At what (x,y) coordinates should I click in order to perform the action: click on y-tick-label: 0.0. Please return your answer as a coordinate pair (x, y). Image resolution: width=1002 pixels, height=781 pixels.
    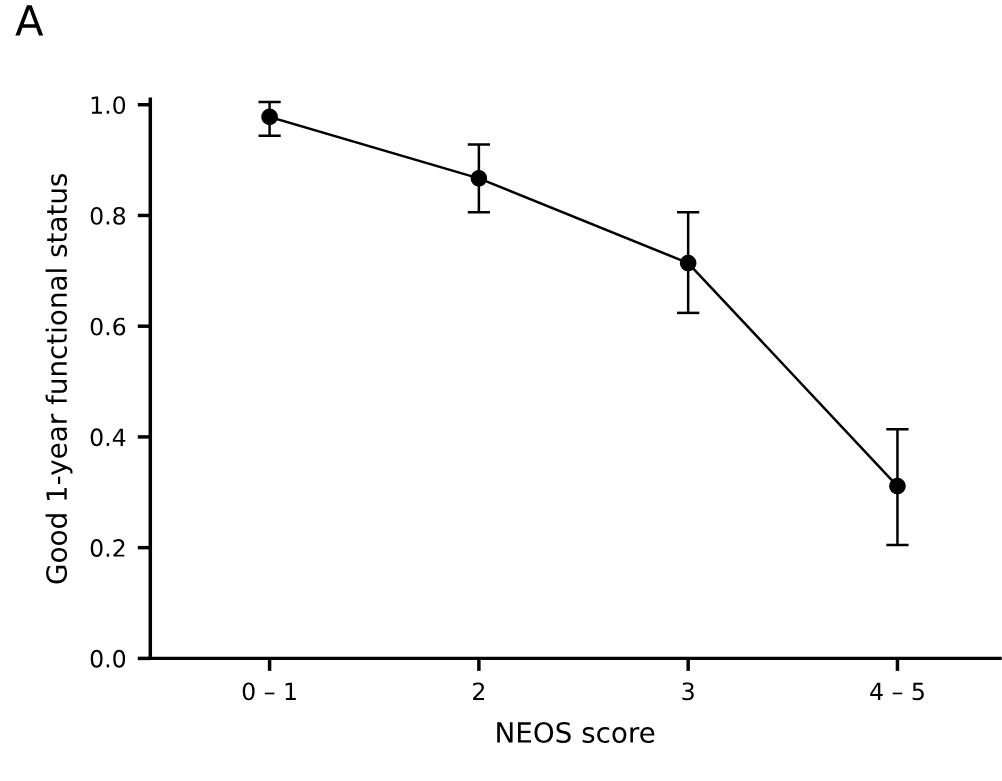
    Looking at the image, I should click on (108, 658).